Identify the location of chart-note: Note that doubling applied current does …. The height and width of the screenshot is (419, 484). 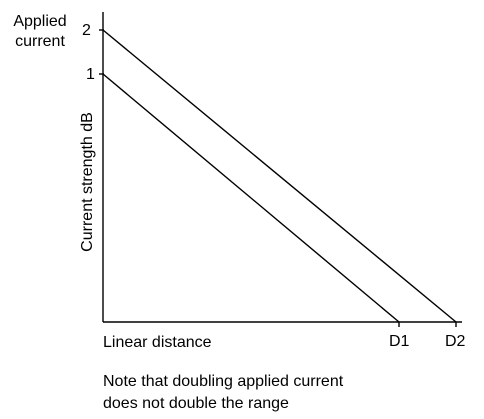
(223, 392).